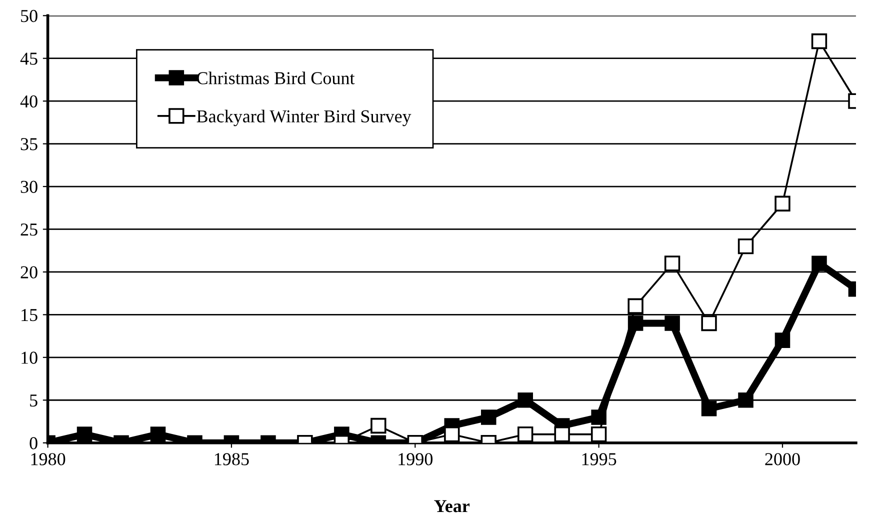  I want to click on x-tick-label: 1985, so click(232, 459).